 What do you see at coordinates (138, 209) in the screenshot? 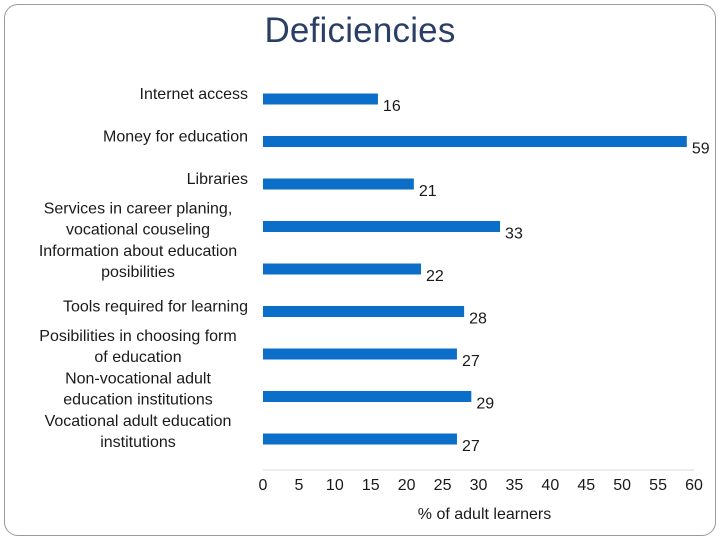
I see `category-label-4-line-1: Services in career planing,` at bounding box center [138, 209].